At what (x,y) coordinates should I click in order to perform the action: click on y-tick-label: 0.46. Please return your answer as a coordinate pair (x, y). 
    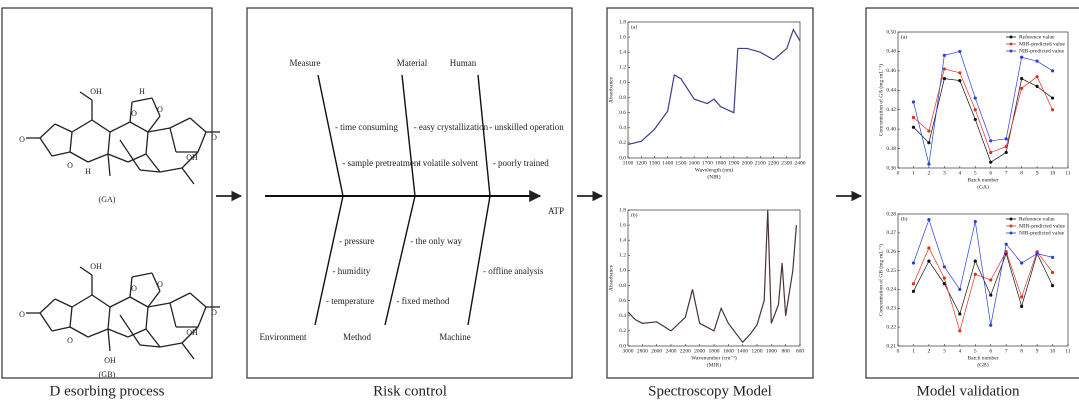
    Looking at the image, I should click on (891, 71).